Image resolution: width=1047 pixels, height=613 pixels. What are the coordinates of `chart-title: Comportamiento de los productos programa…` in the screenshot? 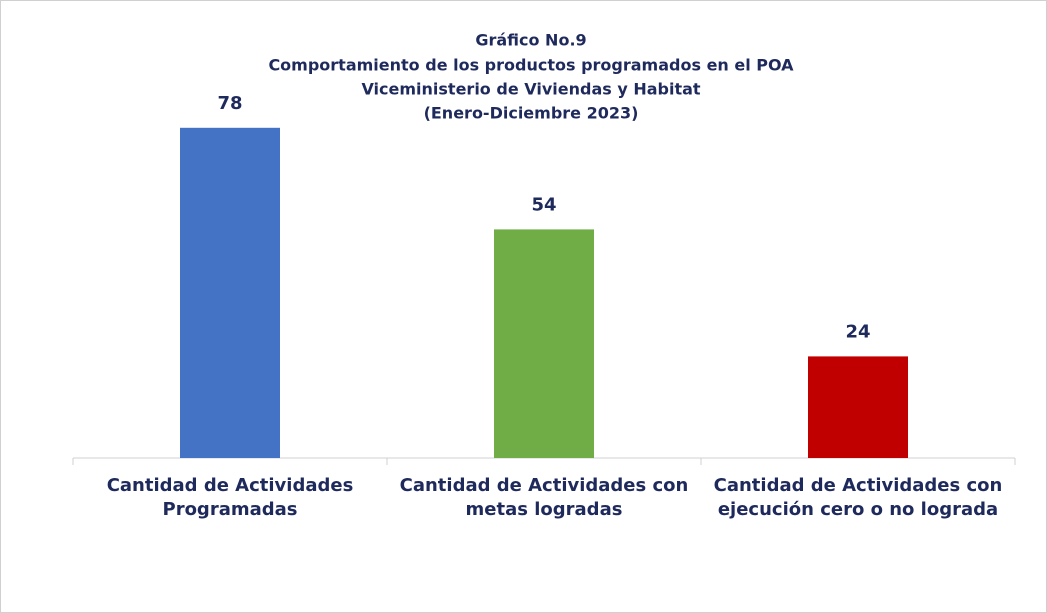 It's located at (531, 65).